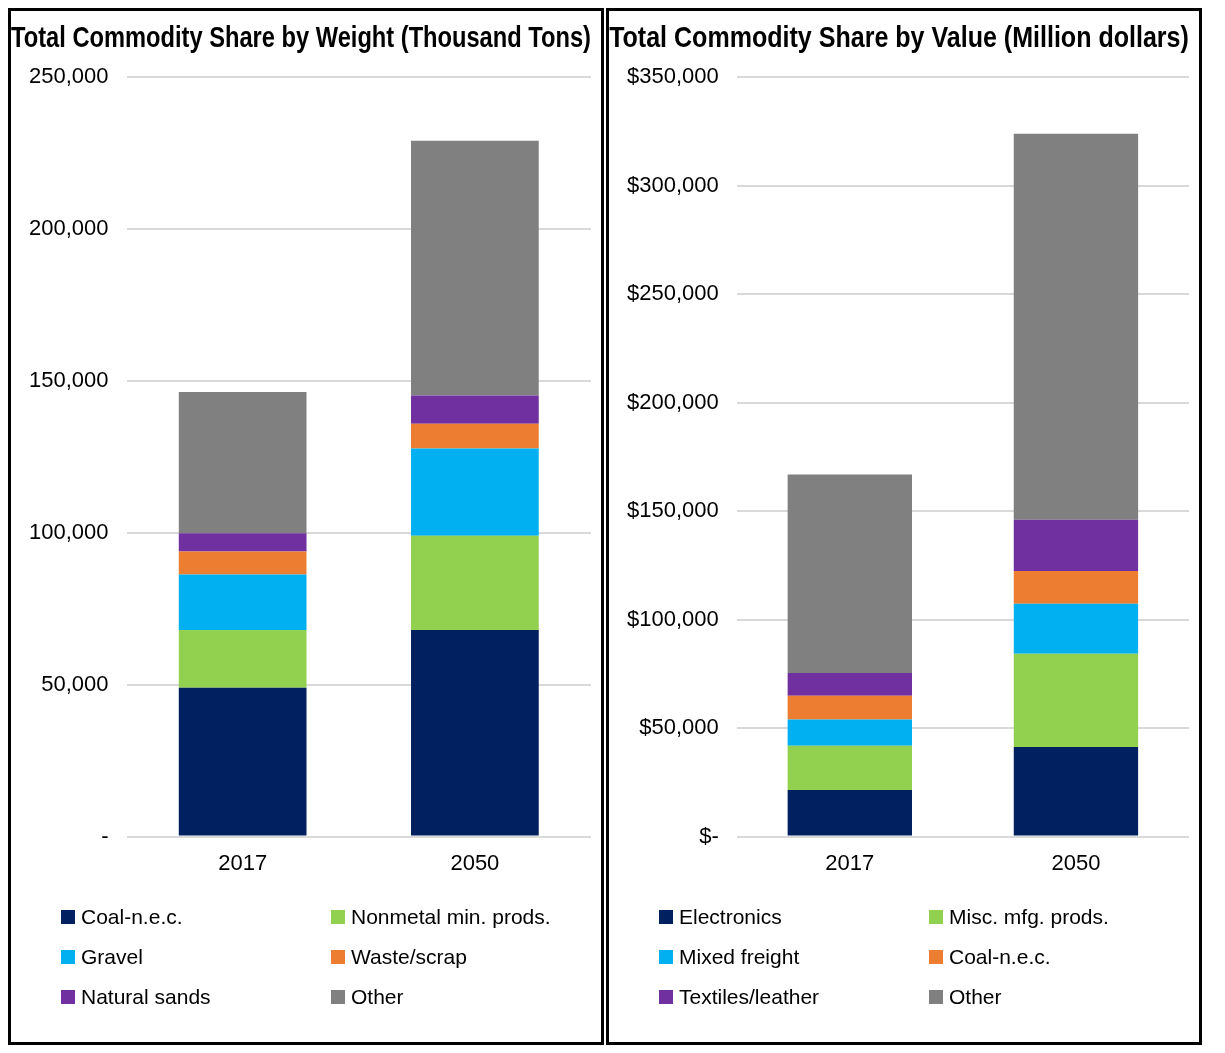 The width and height of the screenshot is (1225, 1053). Describe the element at coordinates (672, 618) in the screenshot. I see `y-tick-label: $100,000` at that location.